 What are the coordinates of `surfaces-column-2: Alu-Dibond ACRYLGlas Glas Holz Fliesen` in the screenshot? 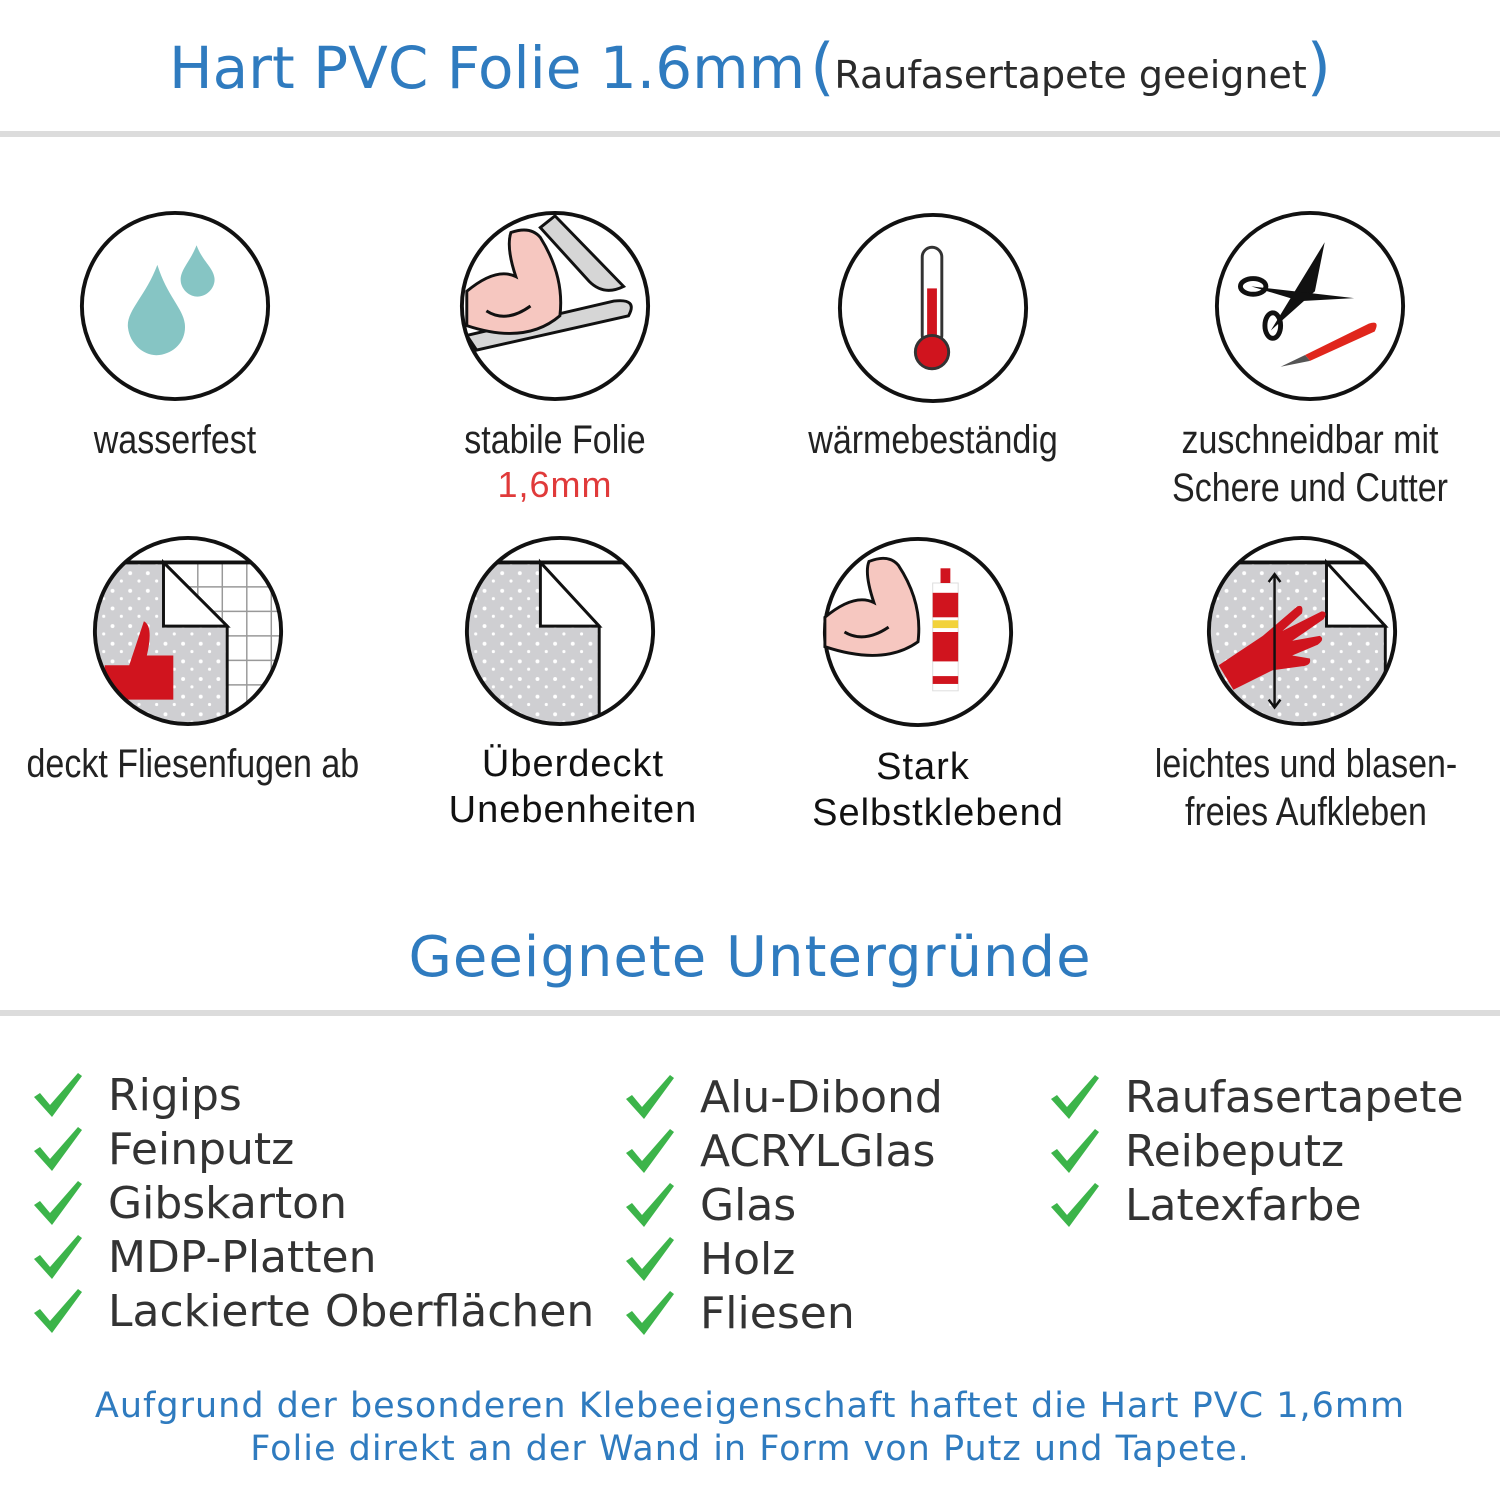 It's located at (783, 1205).